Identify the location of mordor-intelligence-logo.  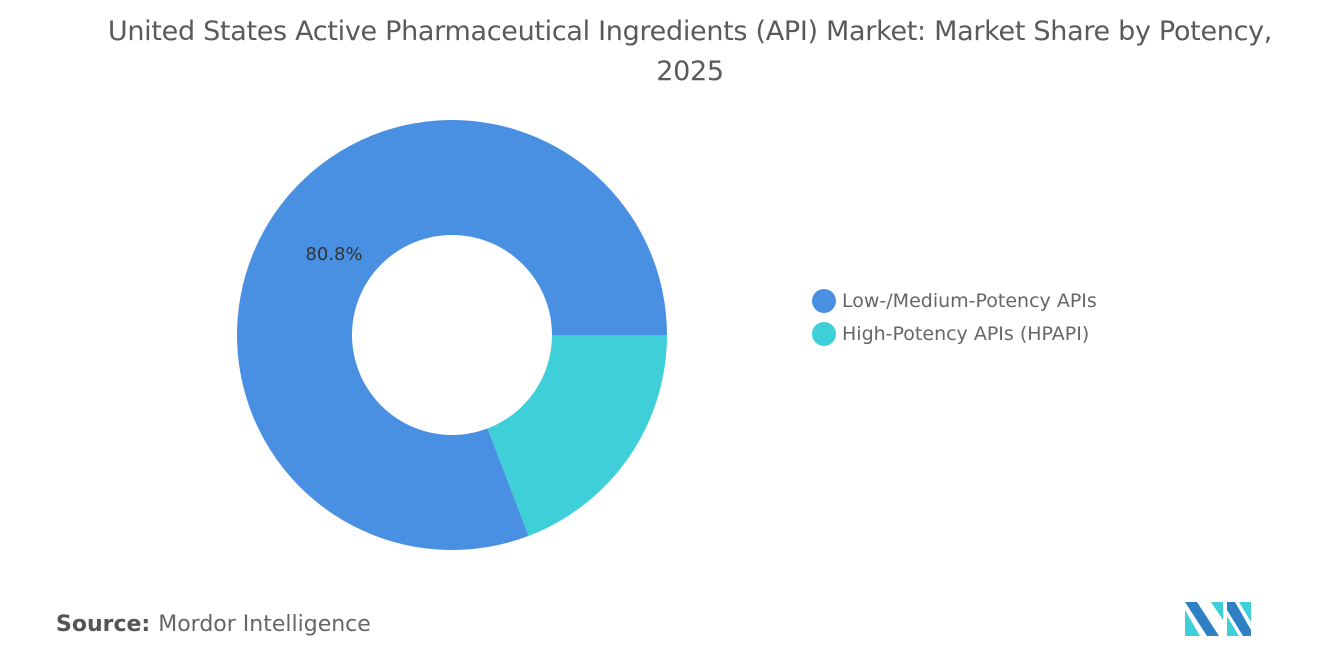
(1218, 619).